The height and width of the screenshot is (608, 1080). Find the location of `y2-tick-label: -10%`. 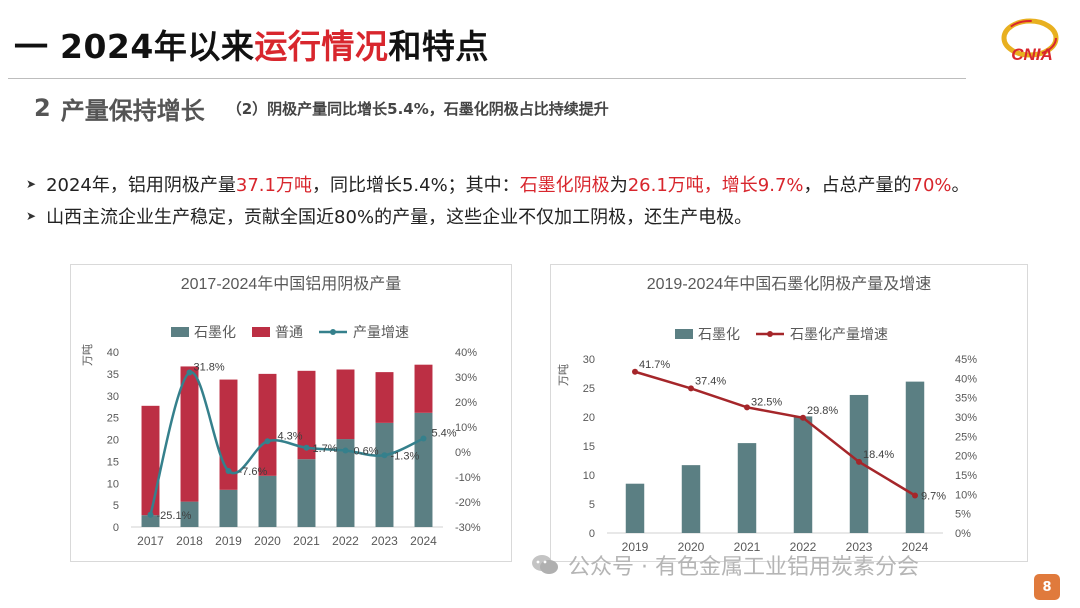

y2-tick-label: -10% is located at coordinates (468, 478).